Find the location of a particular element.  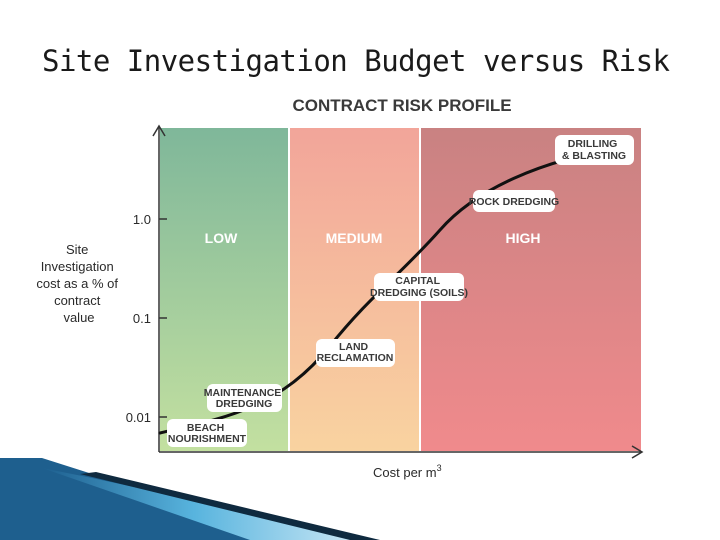

zone-medium-label: MEDIUM is located at coordinates (354, 238).